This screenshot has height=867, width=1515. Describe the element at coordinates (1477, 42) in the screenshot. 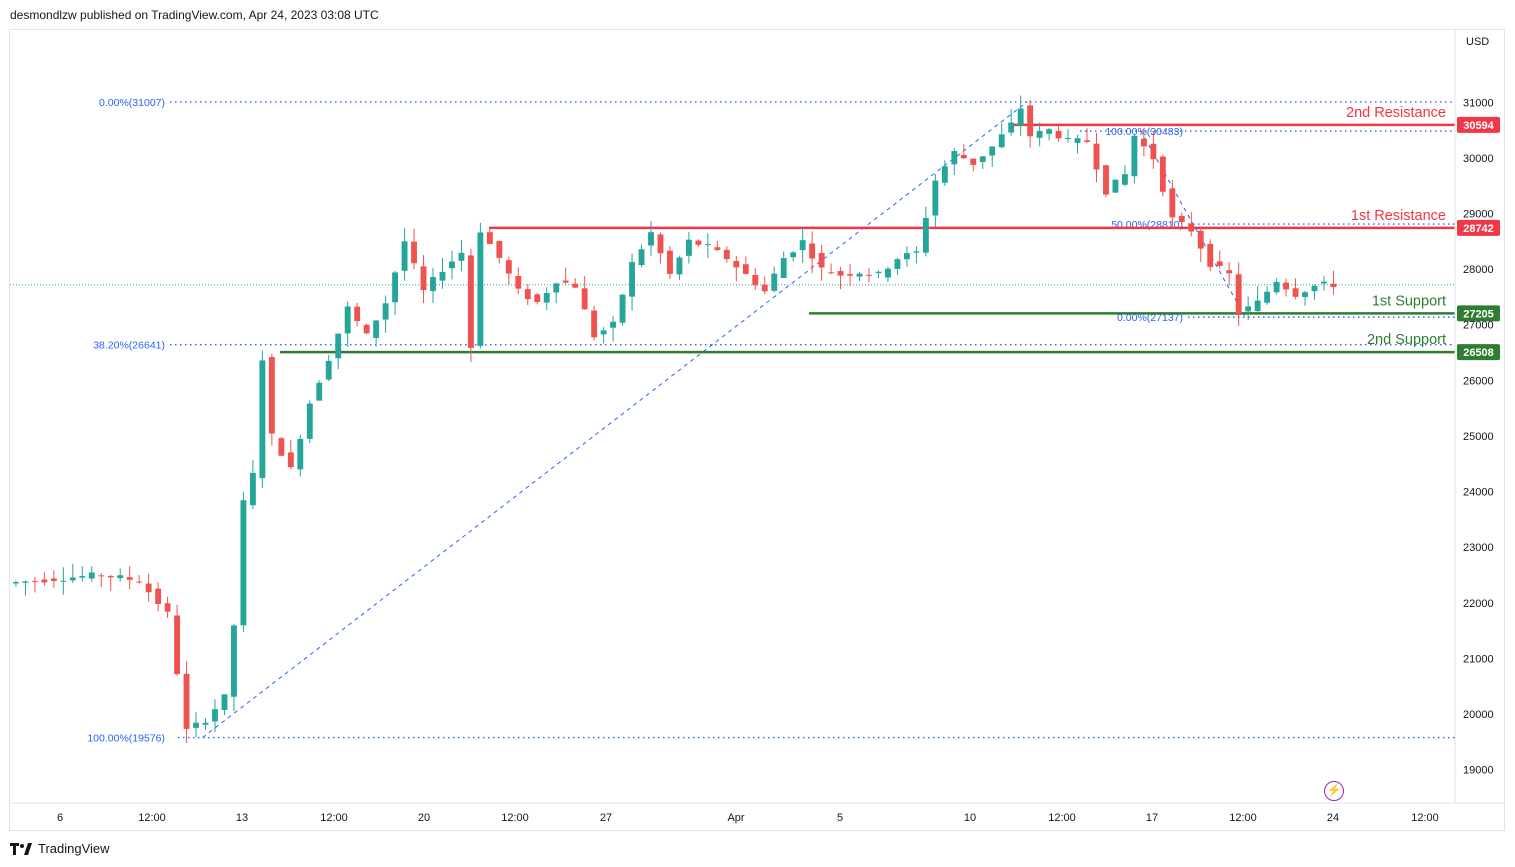

I see `currency-label: USD` at that location.